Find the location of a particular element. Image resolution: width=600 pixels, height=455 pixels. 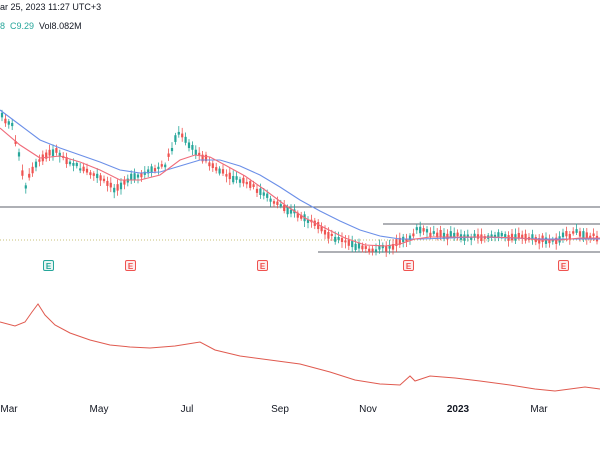

x-axis-label: Sep is located at coordinates (280, 409).